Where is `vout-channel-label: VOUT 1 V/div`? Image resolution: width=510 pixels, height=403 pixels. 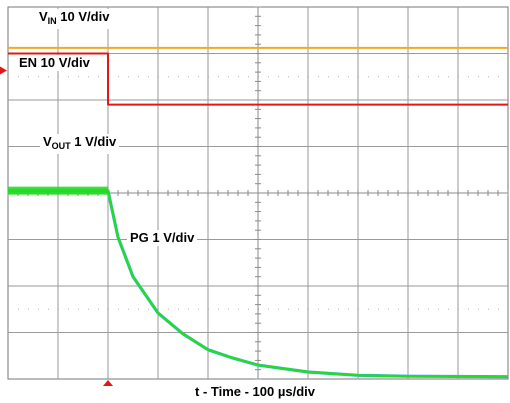 vout-channel-label: VOUT 1 V/div is located at coordinates (80, 144).